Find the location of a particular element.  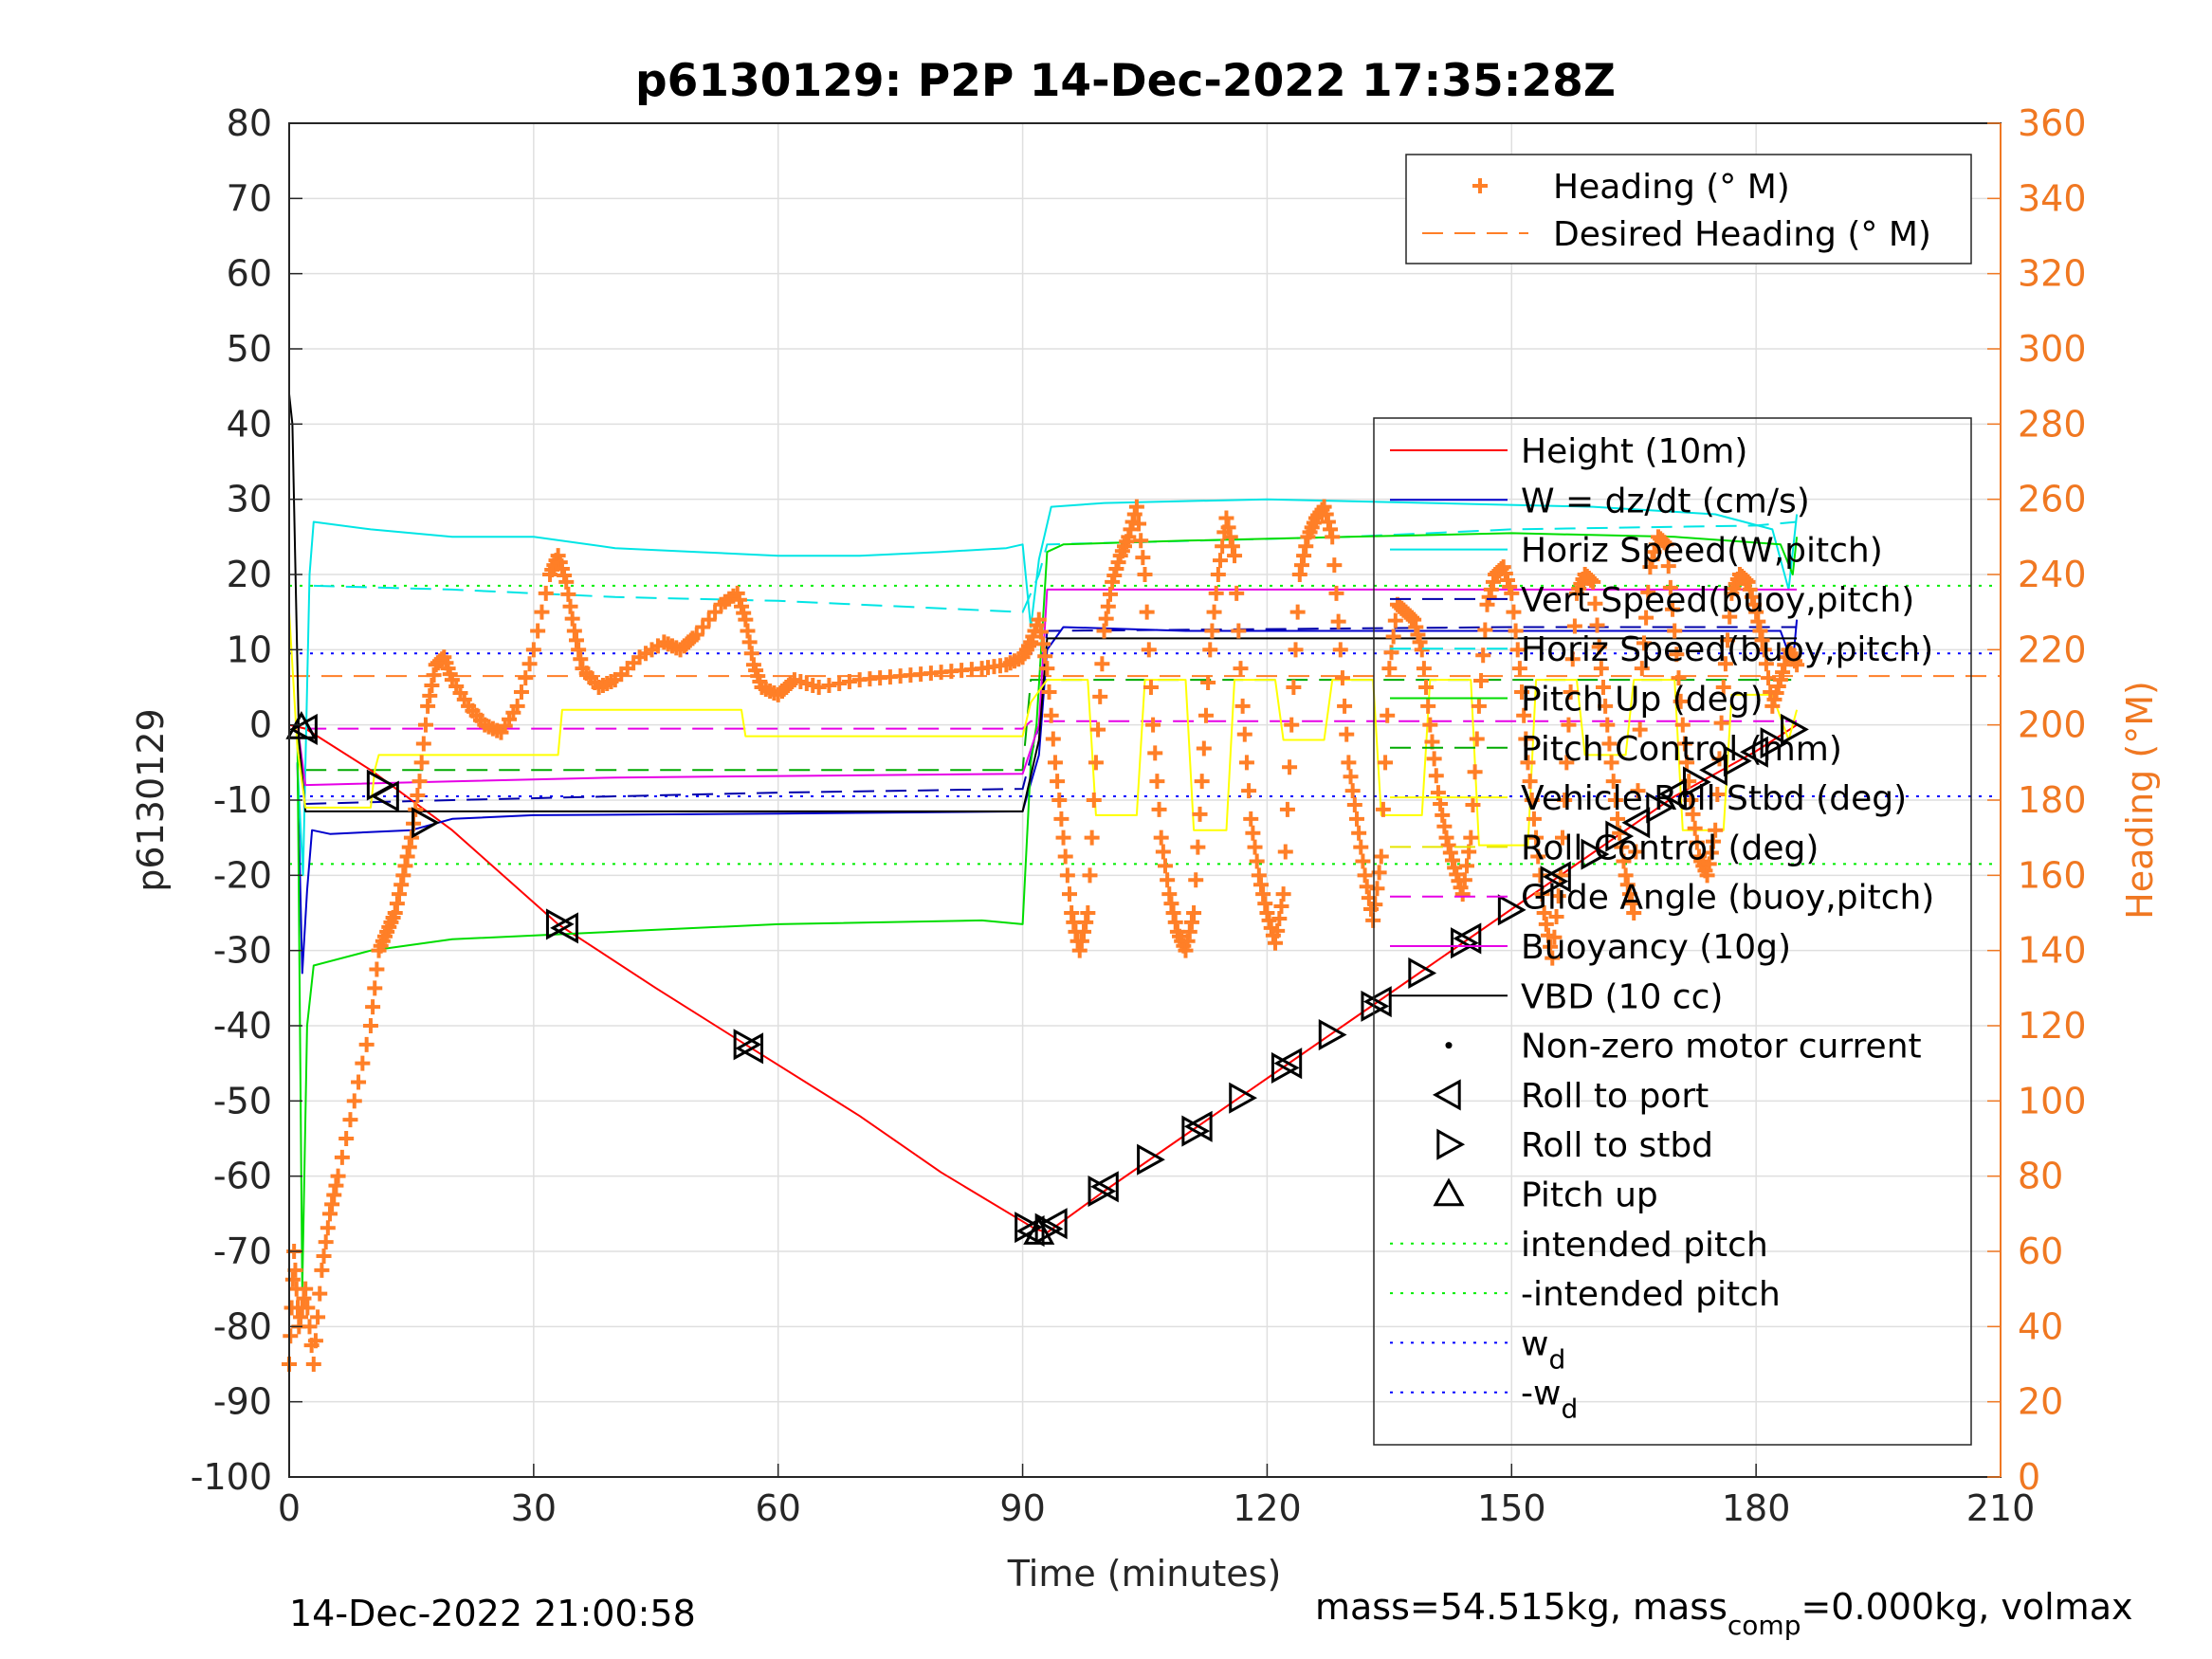

legend-label-pitch-control-mm-6: Pitch Control (mm) is located at coordinates (1681, 749).